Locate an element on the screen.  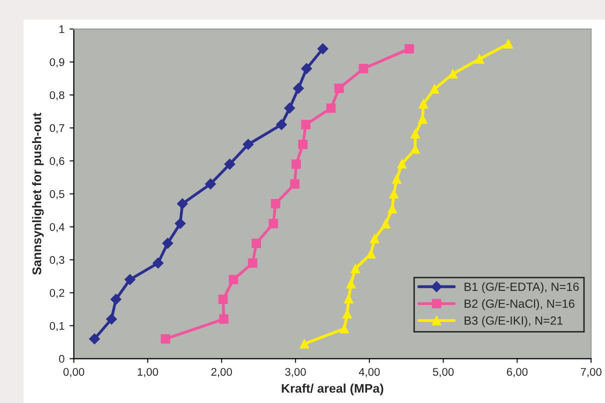
y-tick-label: 0,2 is located at coordinates (57, 293).